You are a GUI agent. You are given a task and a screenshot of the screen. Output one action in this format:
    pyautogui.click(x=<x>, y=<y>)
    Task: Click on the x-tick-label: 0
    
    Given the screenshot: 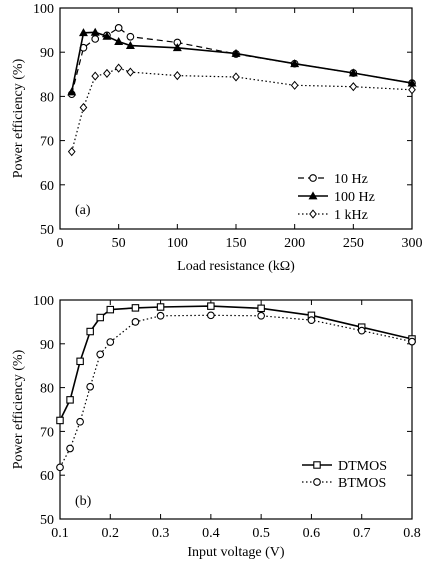 What is the action you would take?
    pyautogui.click(x=60, y=243)
    